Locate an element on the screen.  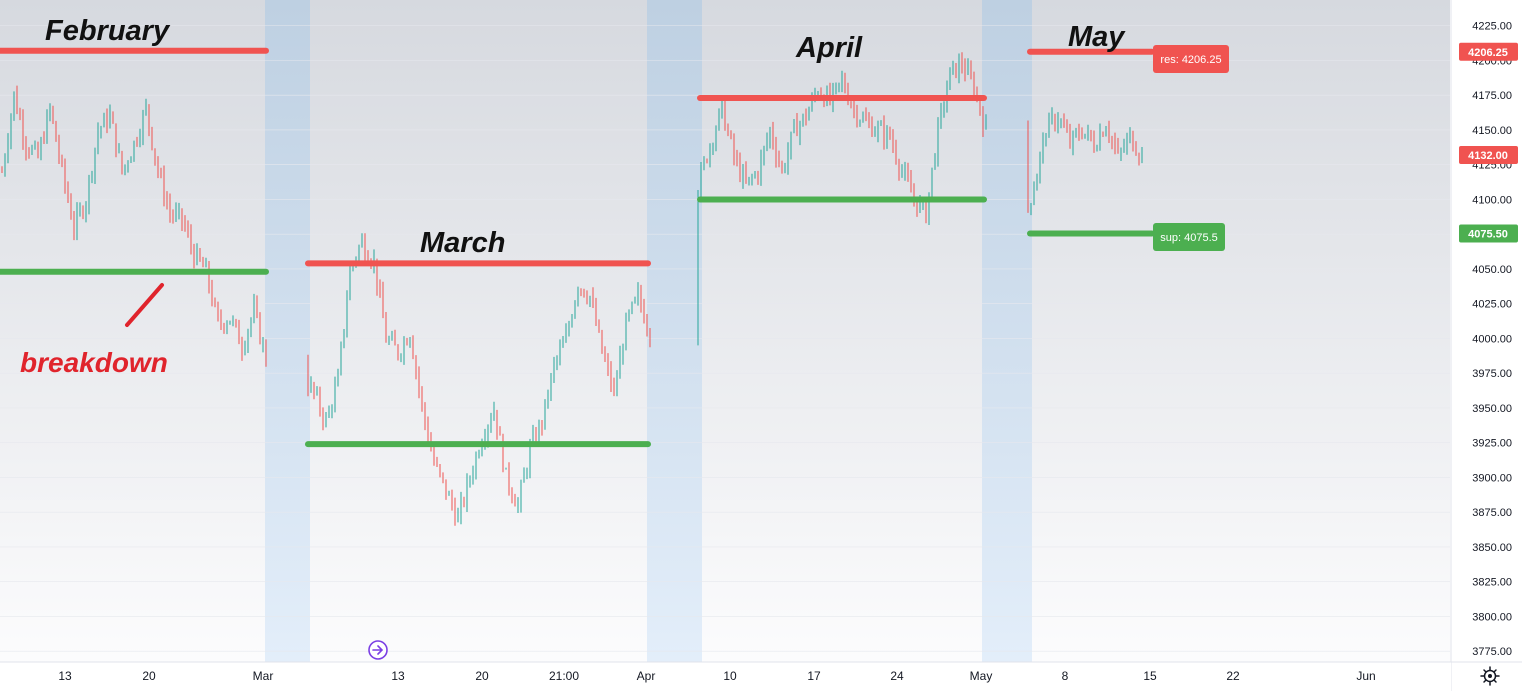
y-tick-label: 3800.00 is located at coordinates (1492, 617).